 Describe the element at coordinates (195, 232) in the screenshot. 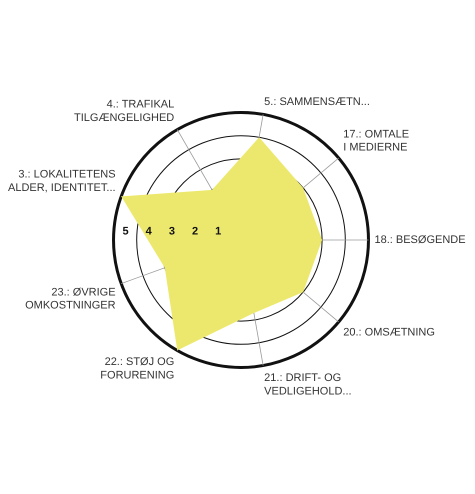

I see `y-tick-label: 2` at that location.